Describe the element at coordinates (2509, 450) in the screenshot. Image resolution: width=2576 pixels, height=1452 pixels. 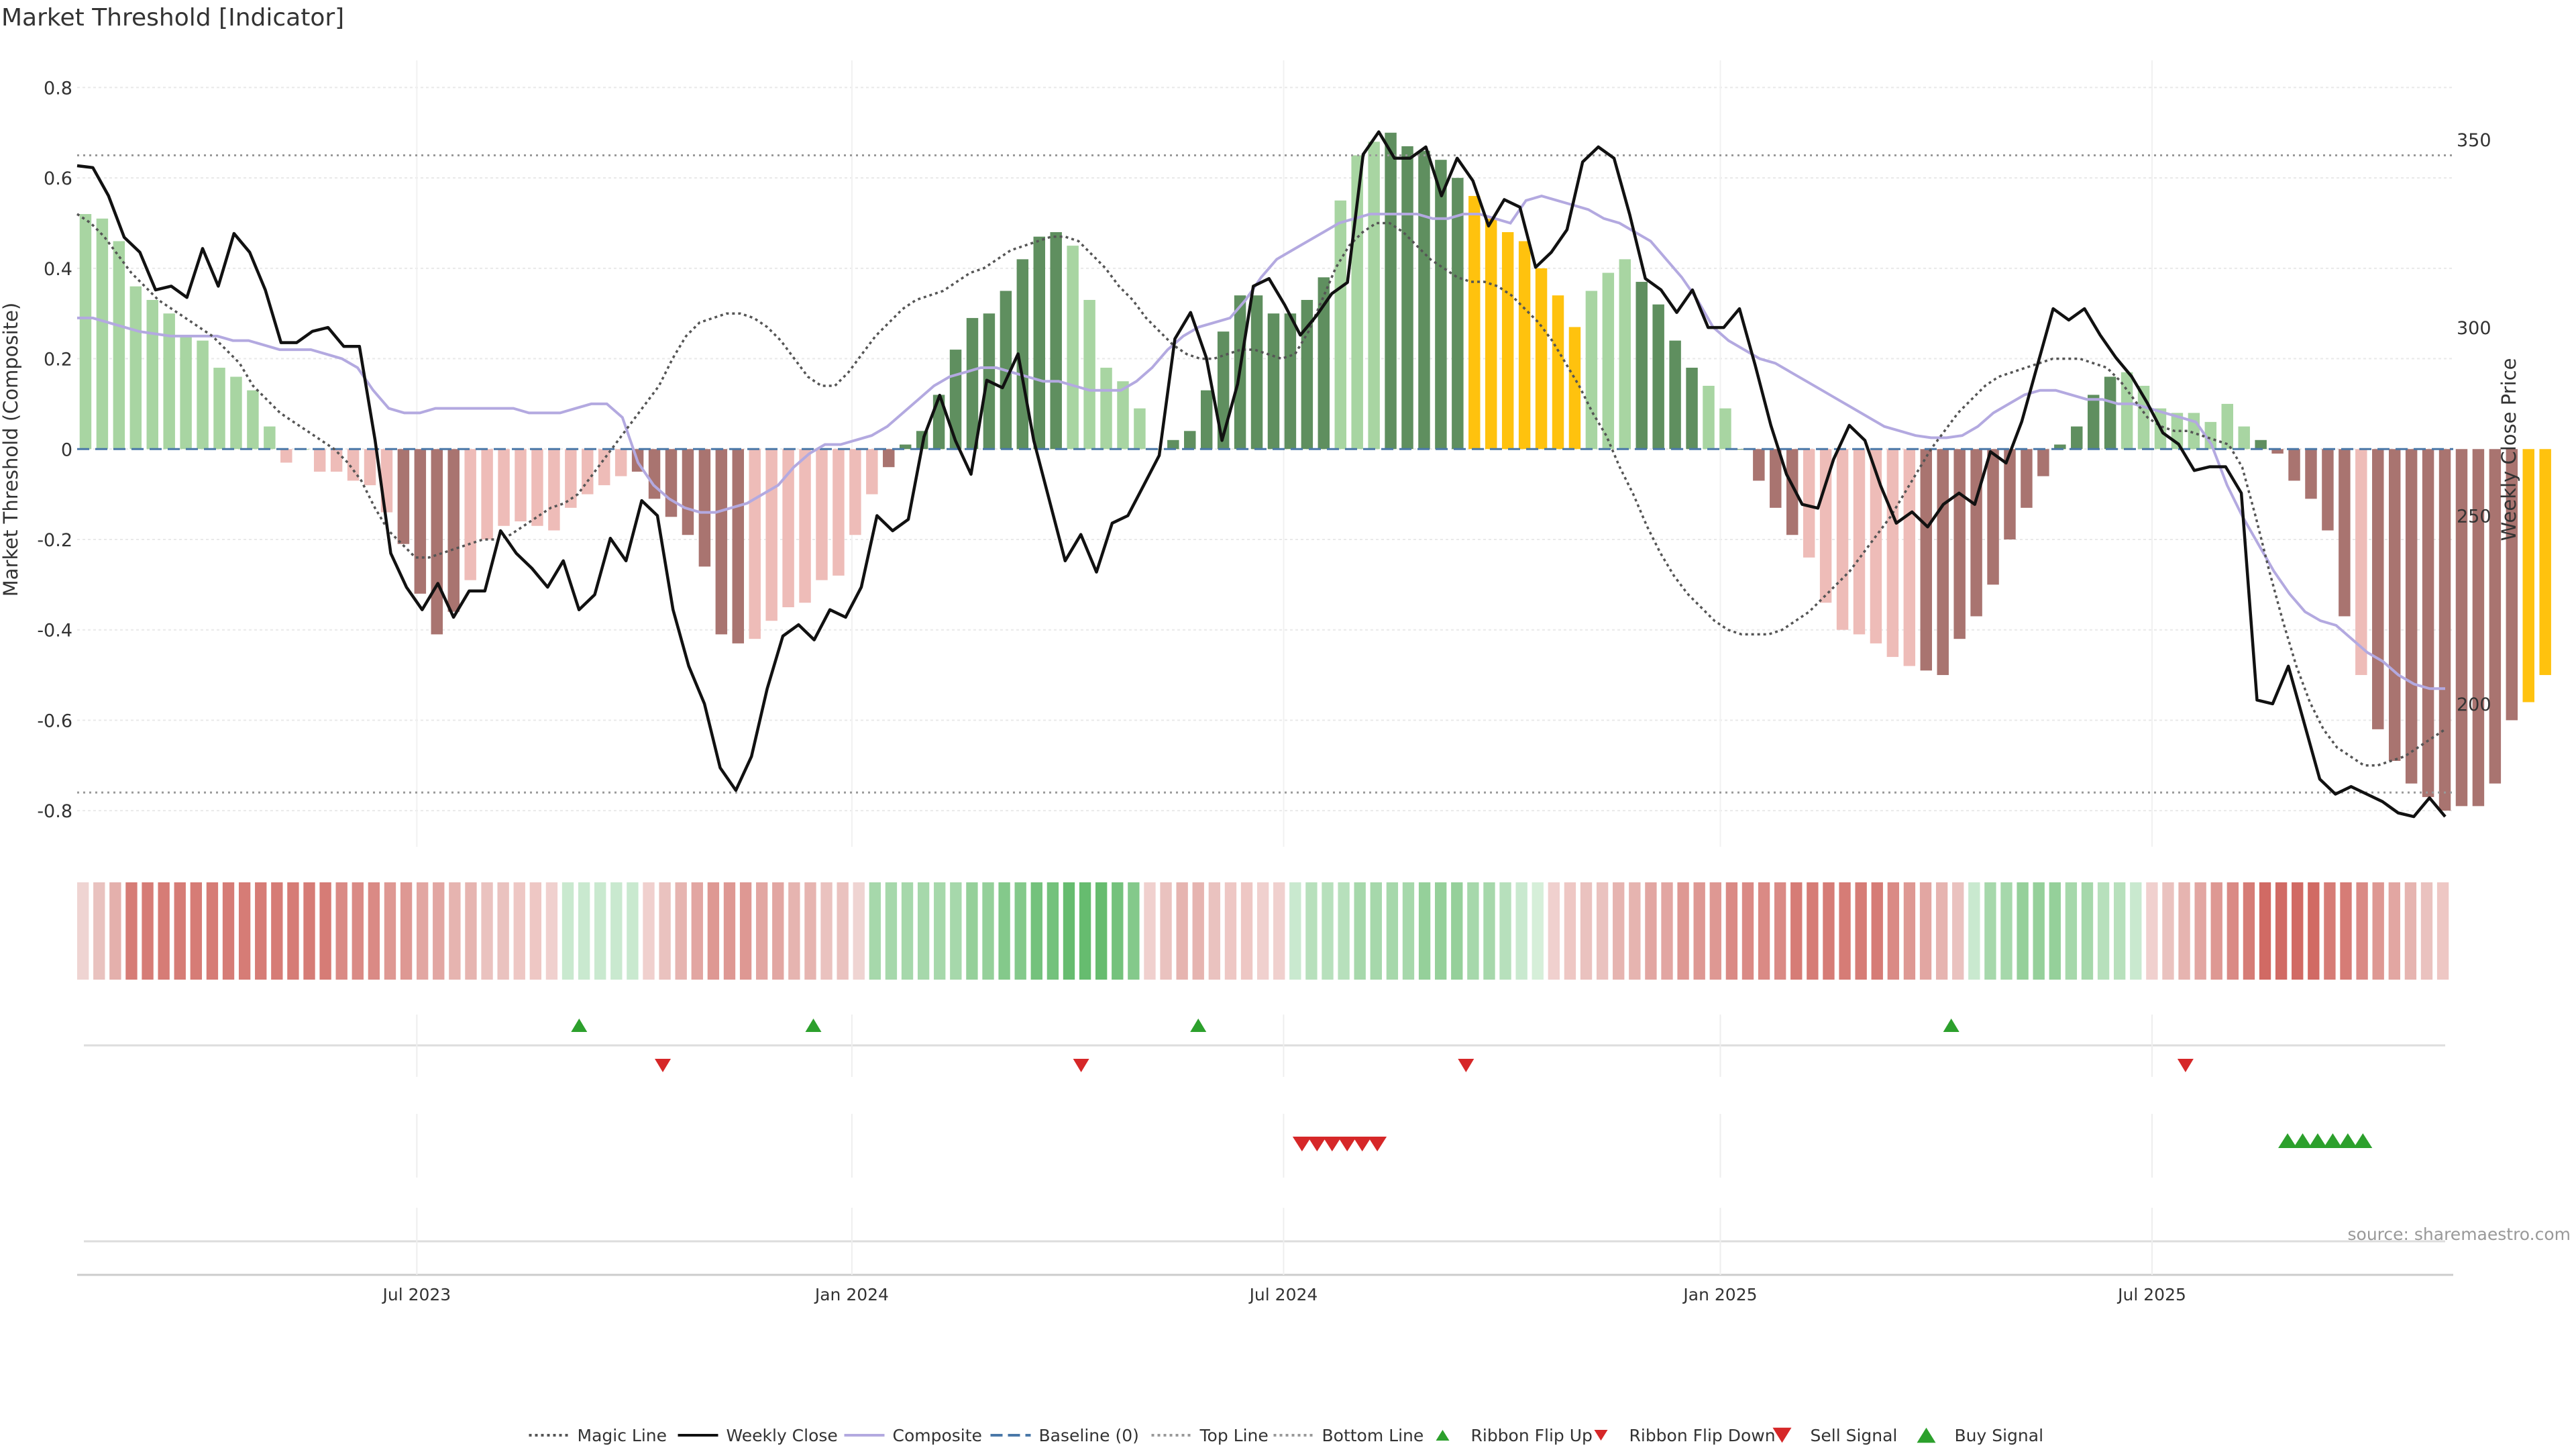
I see `y-axis-label-right: Weekly Close Price` at that location.